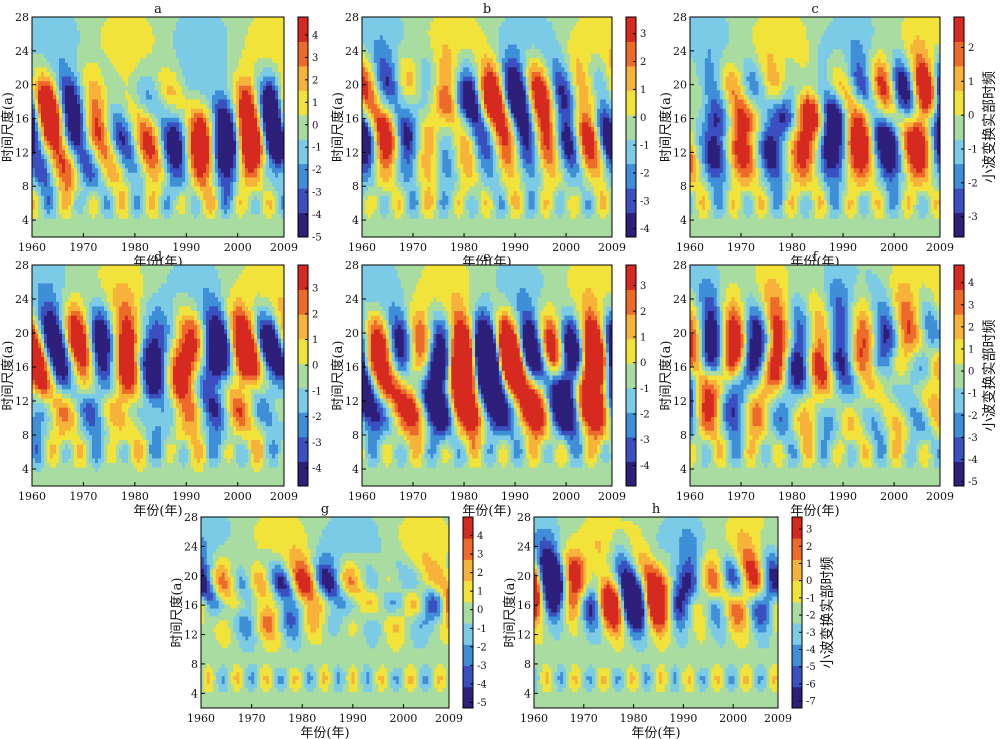  What do you see at coordinates (656, 509) in the screenshot?
I see `panel-title: h` at bounding box center [656, 509].